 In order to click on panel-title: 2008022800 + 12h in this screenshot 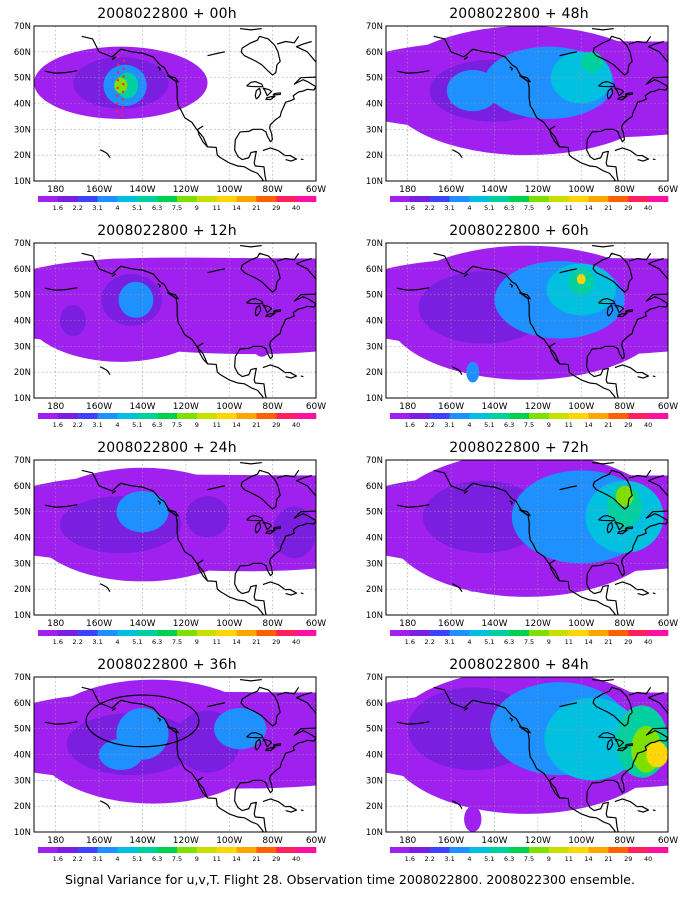, I will do `click(167, 231)`.